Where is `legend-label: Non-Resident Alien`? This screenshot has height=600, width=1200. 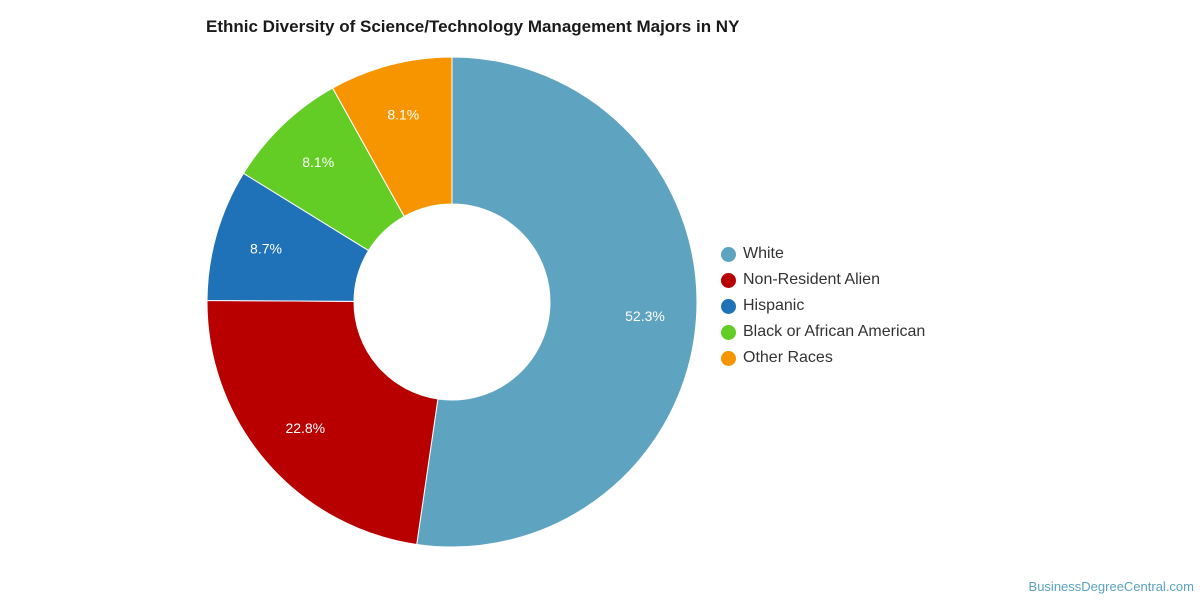
legend-label: Non-Resident Alien is located at coordinates (811, 279).